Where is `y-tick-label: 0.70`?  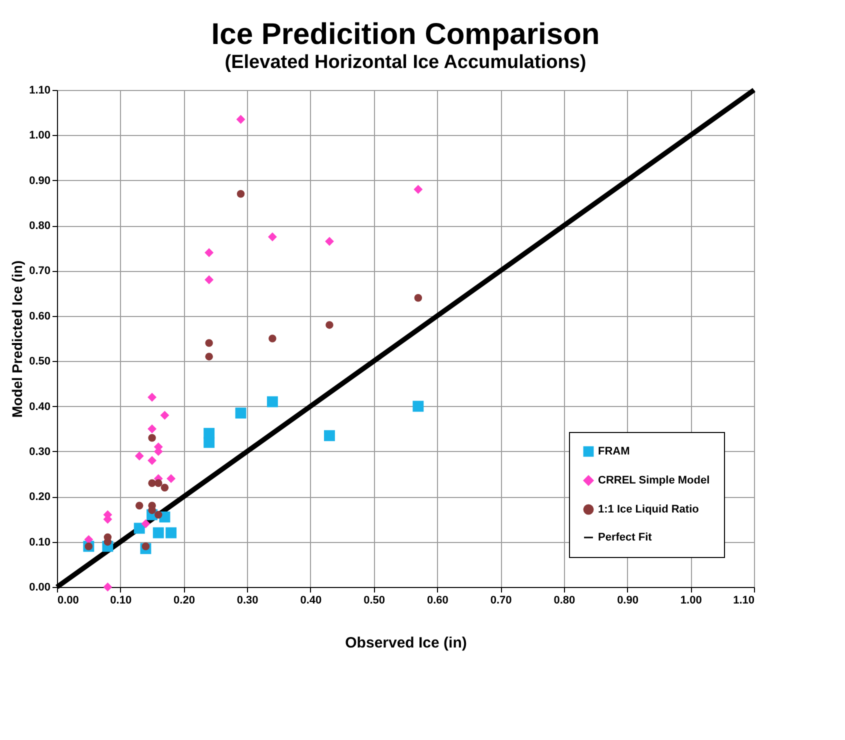 y-tick-label: 0.70 is located at coordinates (39, 271).